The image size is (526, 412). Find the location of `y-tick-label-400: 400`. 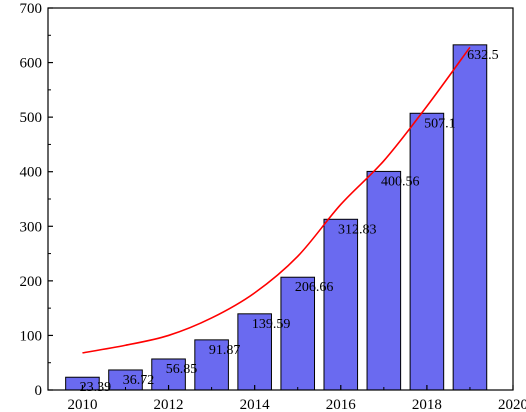

y-tick-label-400: 400 is located at coordinates (31, 173).